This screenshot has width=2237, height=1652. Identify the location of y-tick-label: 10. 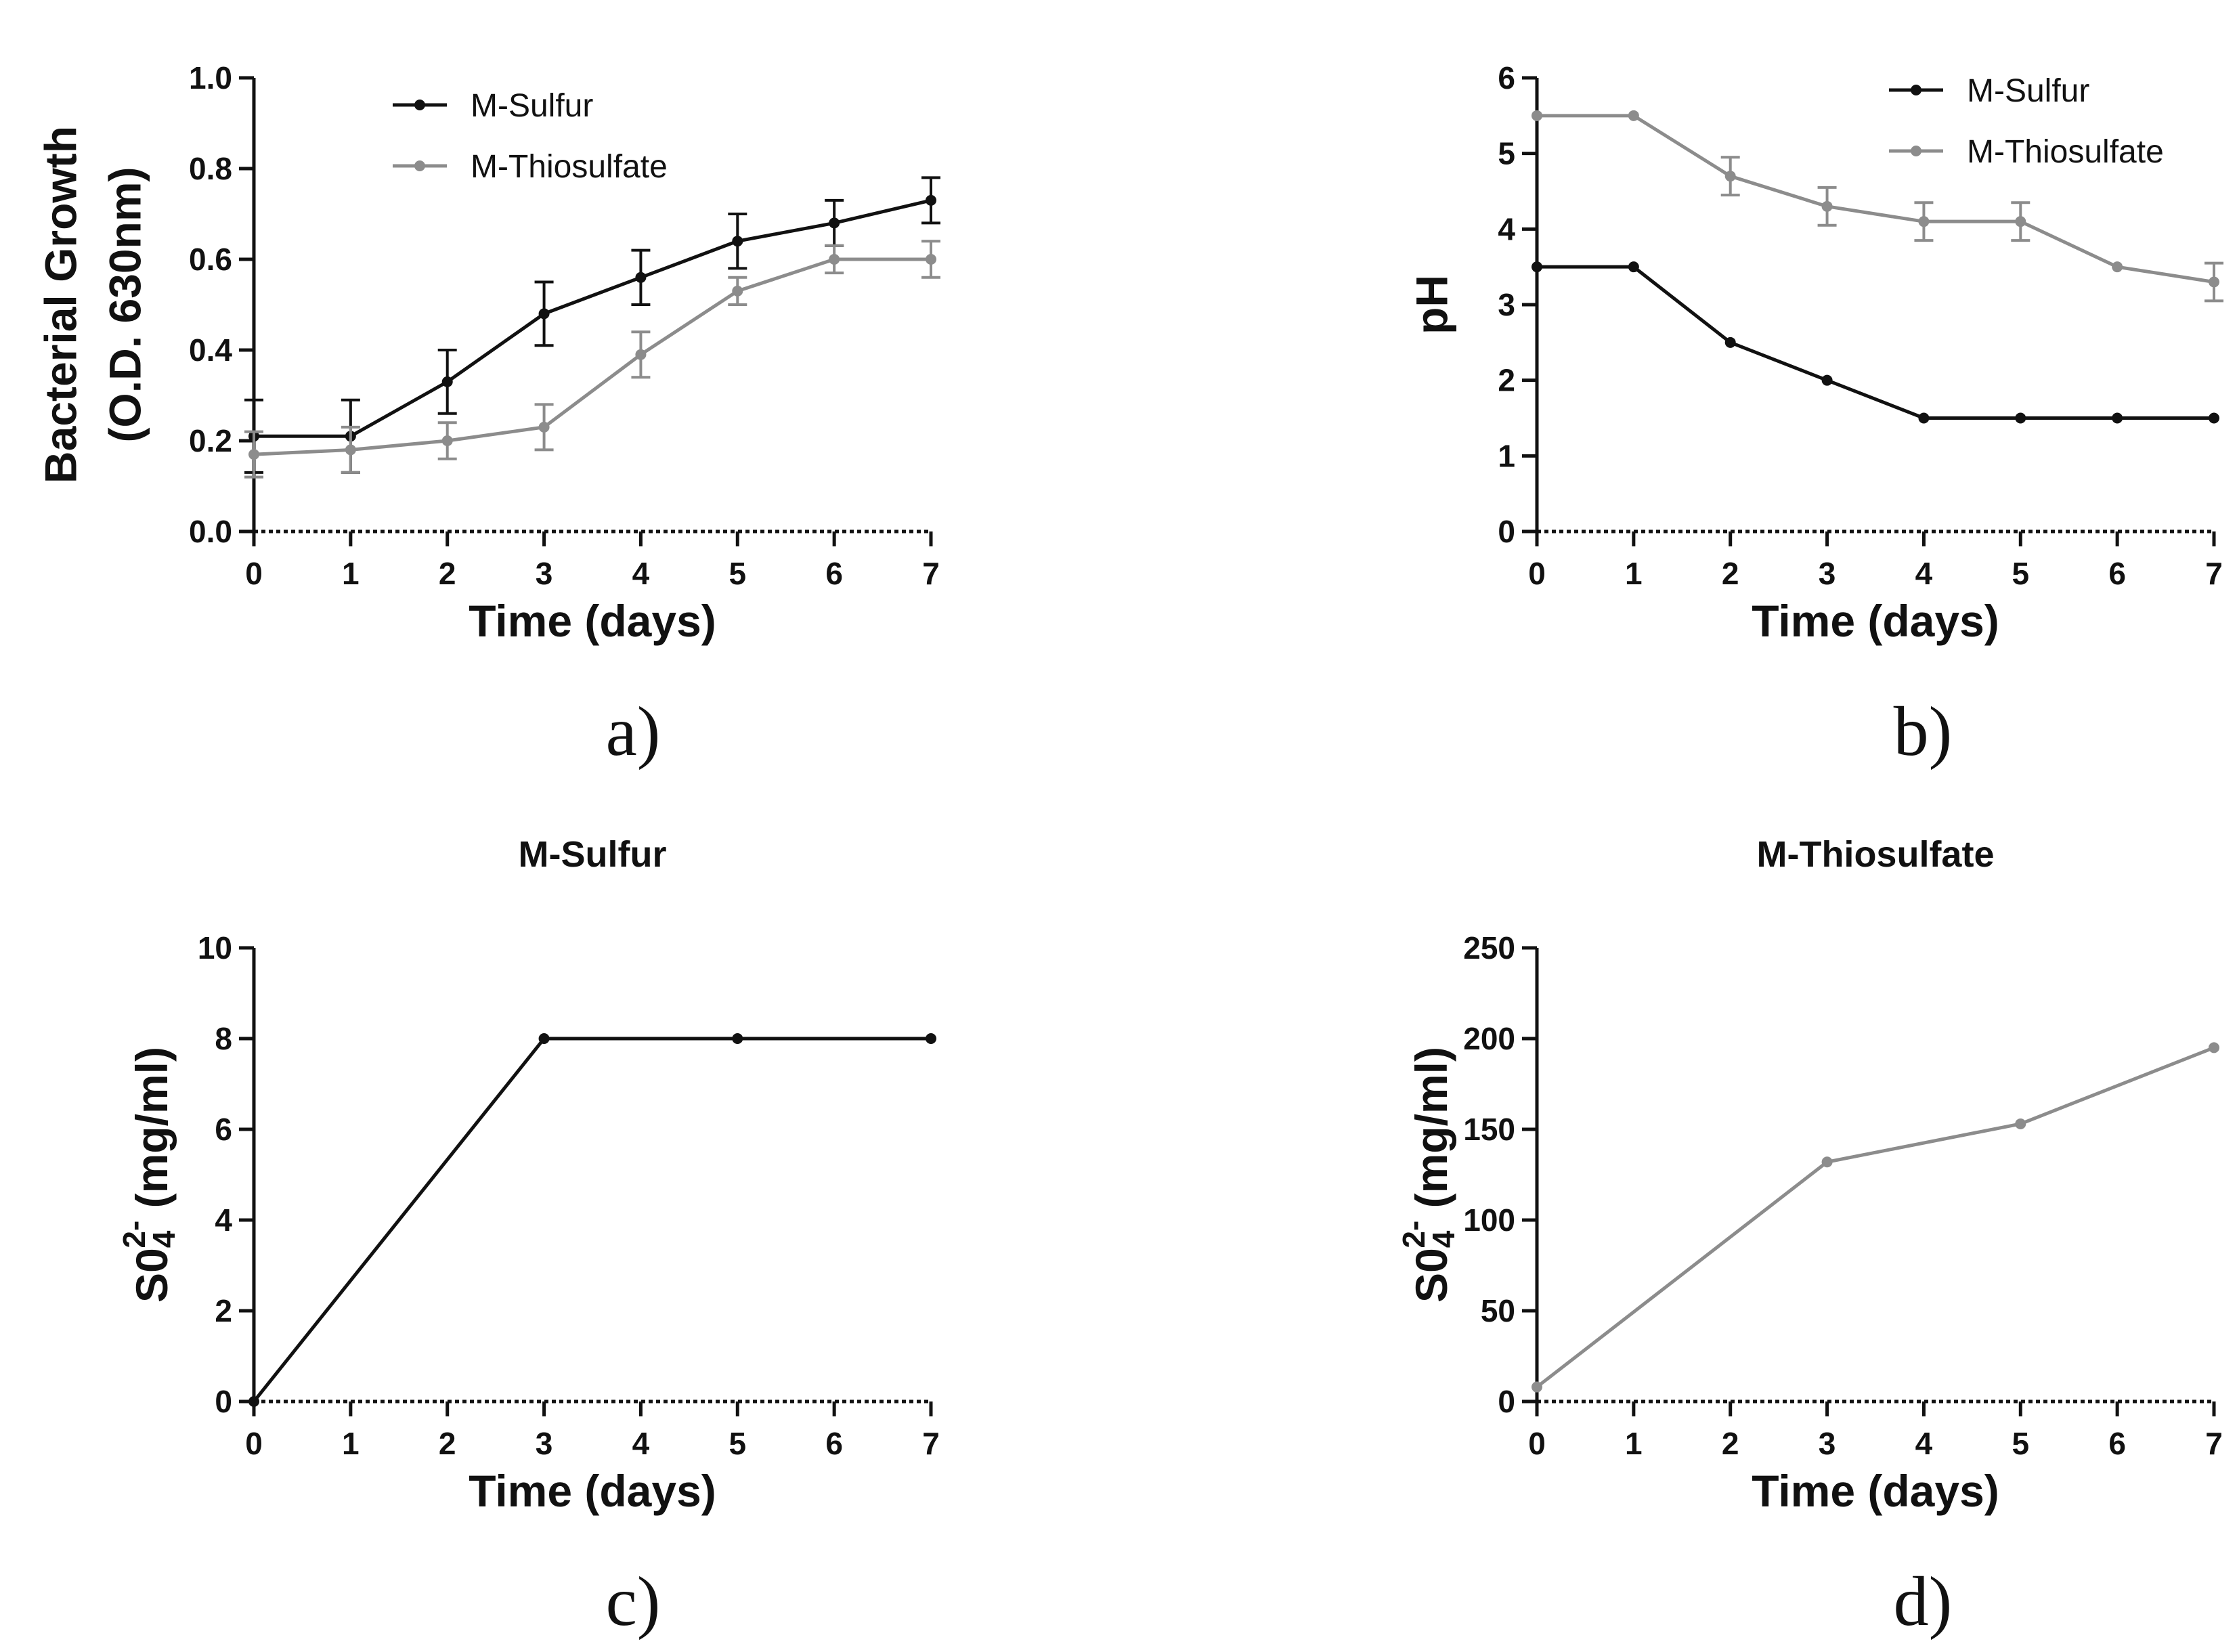
(215, 947).